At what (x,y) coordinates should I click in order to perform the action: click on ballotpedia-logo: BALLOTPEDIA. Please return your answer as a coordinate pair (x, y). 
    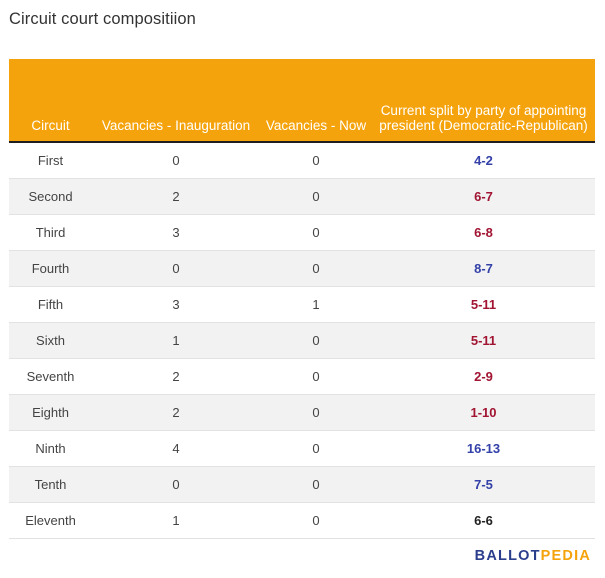
    Looking at the image, I should click on (533, 556).